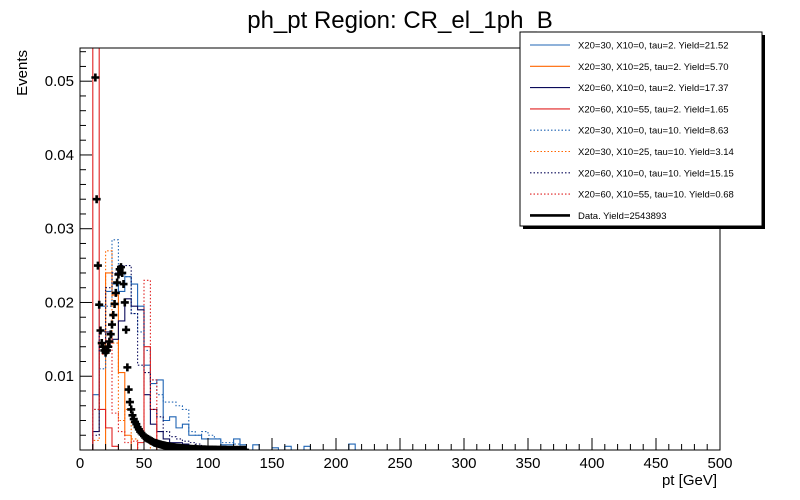 The width and height of the screenshot is (800, 500). Describe the element at coordinates (719, 463) in the screenshot. I see `x-tick-label: 500` at that location.